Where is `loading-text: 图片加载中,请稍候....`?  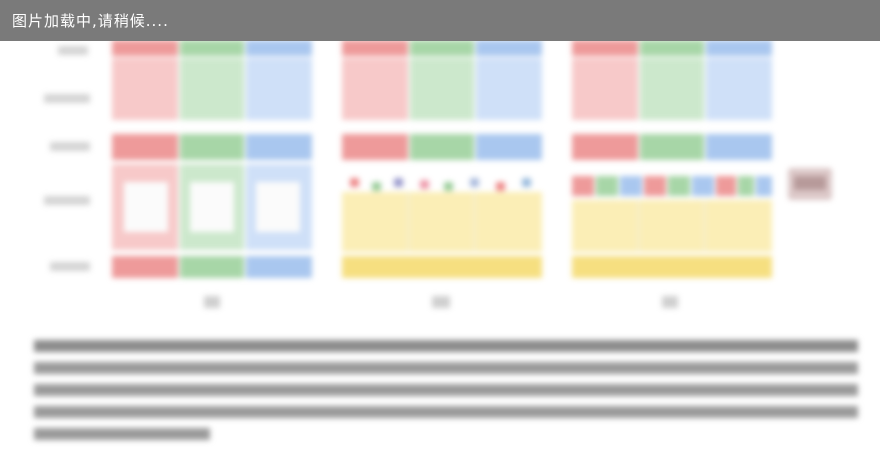
loading-text: 图片加载中,请稍候.... is located at coordinates (90, 21).